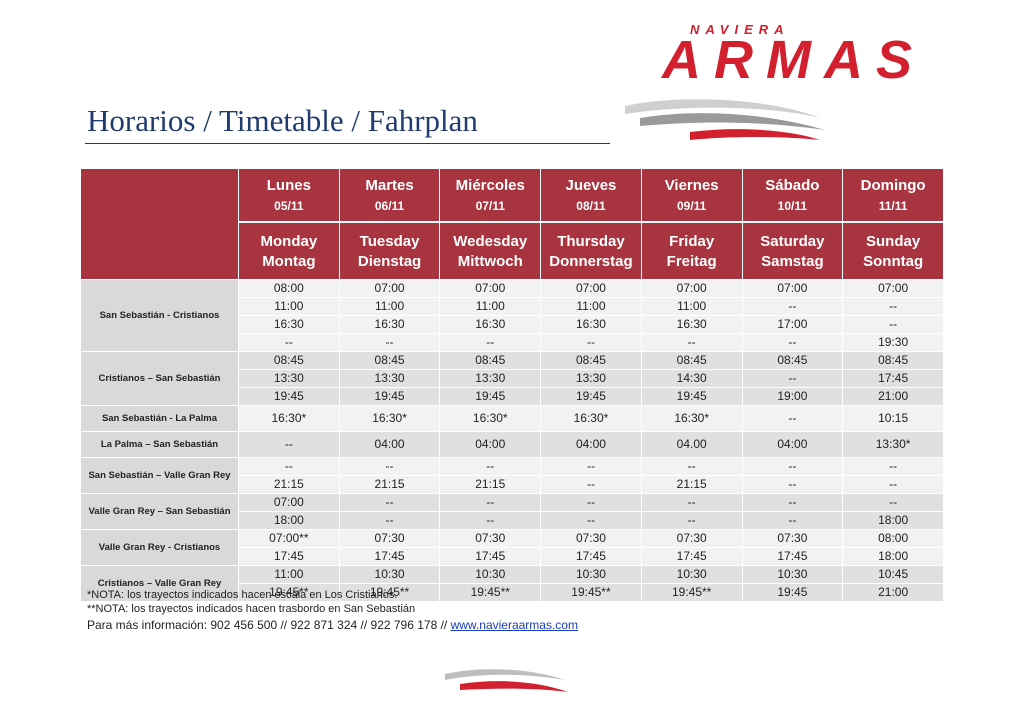  What do you see at coordinates (512, 520) in the screenshot?
I see `table-row: 18:00 -- -- -- -- -- 18:00` at bounding box center [512, 520].